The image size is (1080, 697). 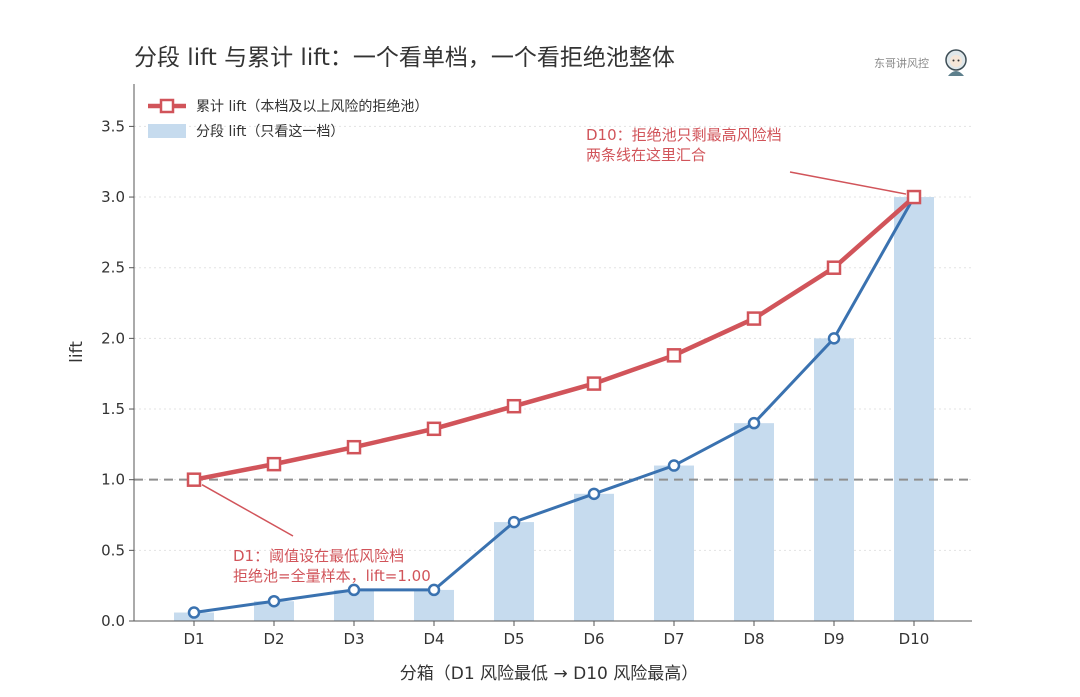 What do you see at coordinates (113, 621) in the screenshot?
I see `y-tick-label: 0.0` at bounding box center [113, 621].